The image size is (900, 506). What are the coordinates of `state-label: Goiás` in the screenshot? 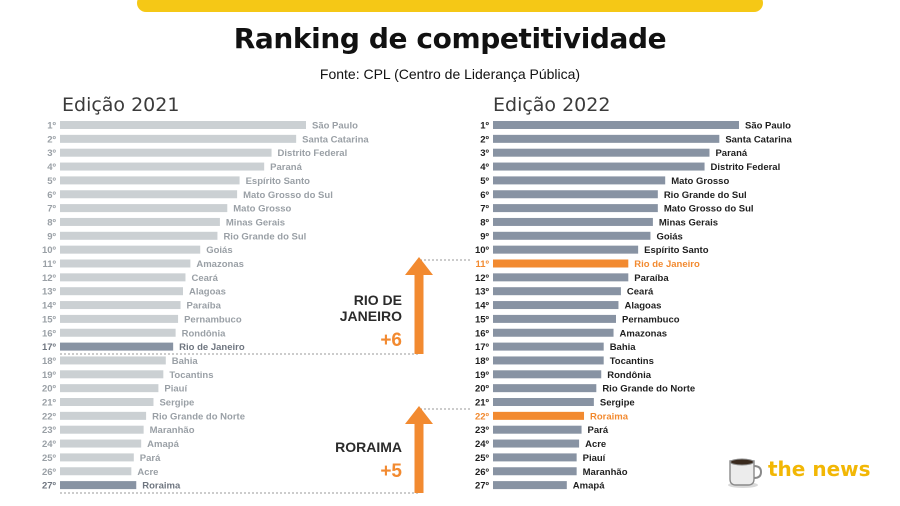 It's located at (669, 236).